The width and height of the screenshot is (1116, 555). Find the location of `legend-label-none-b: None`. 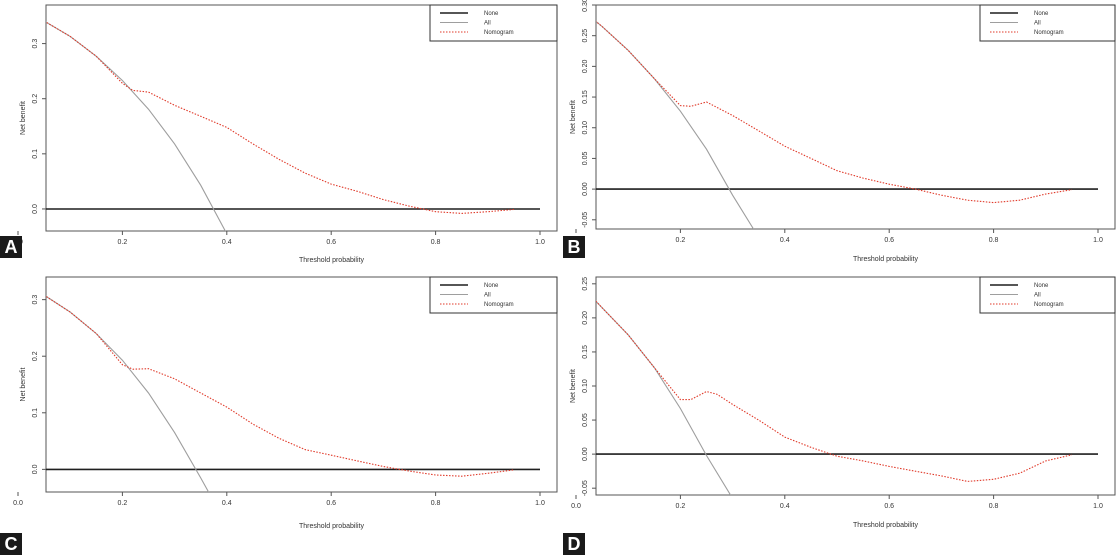

legend-label-none-b: None is located at coordinates (1041, 14).